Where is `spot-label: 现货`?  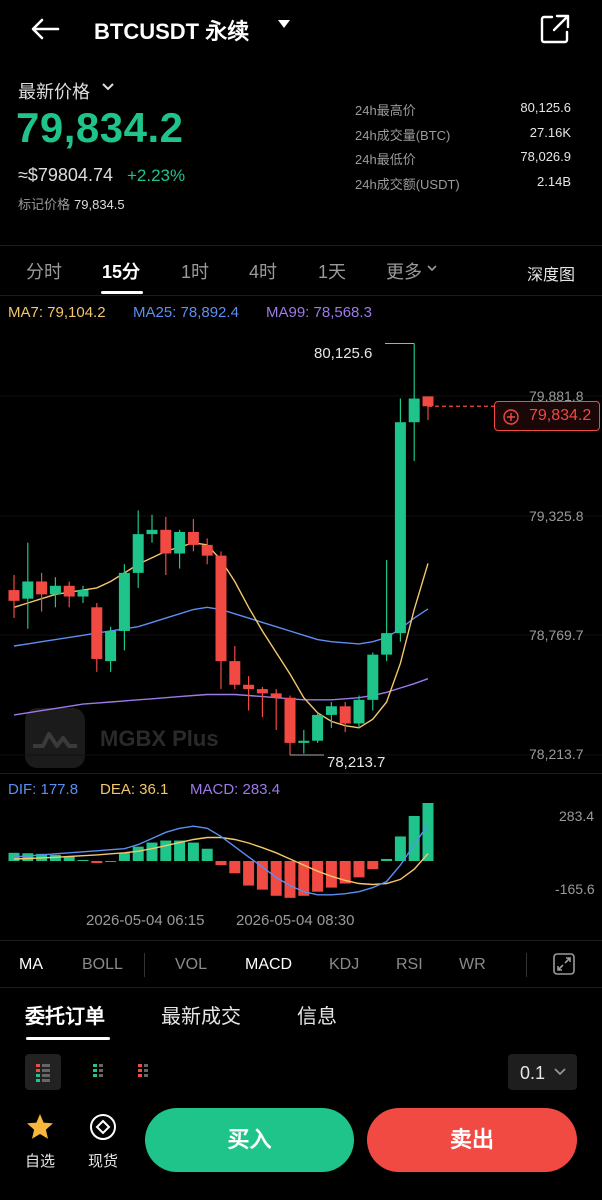
spot-label: 现货 is located at coordinates (103, 1161).